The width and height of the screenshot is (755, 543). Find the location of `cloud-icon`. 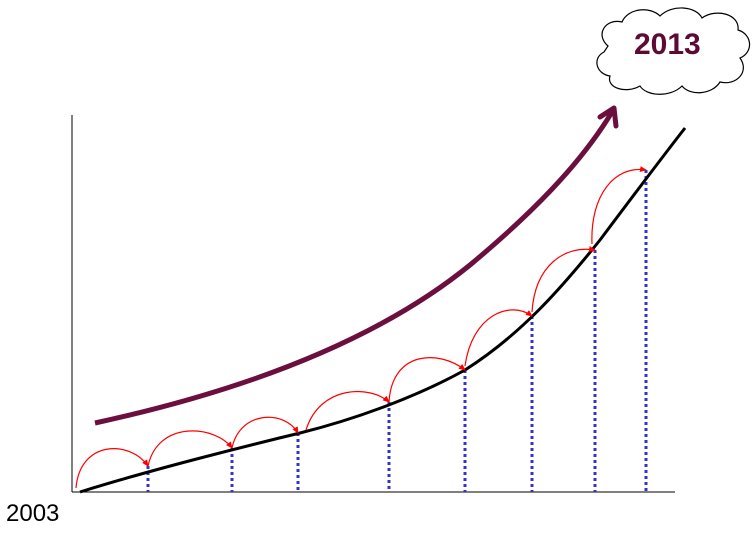

cloud-icon is located at coordinates (673, 51).